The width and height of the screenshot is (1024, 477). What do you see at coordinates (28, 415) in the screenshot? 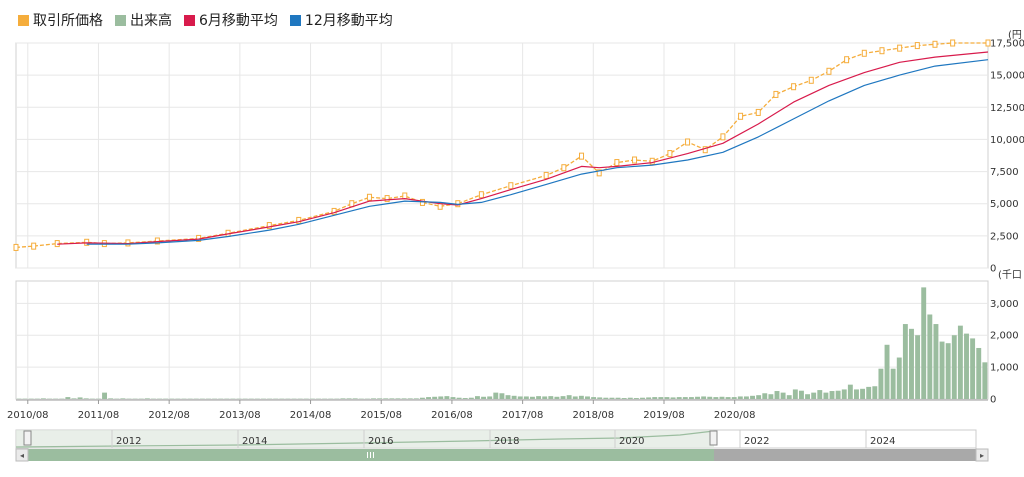
I see `x-tick-label-0: 2010/08` at bounding box center [28, 415].